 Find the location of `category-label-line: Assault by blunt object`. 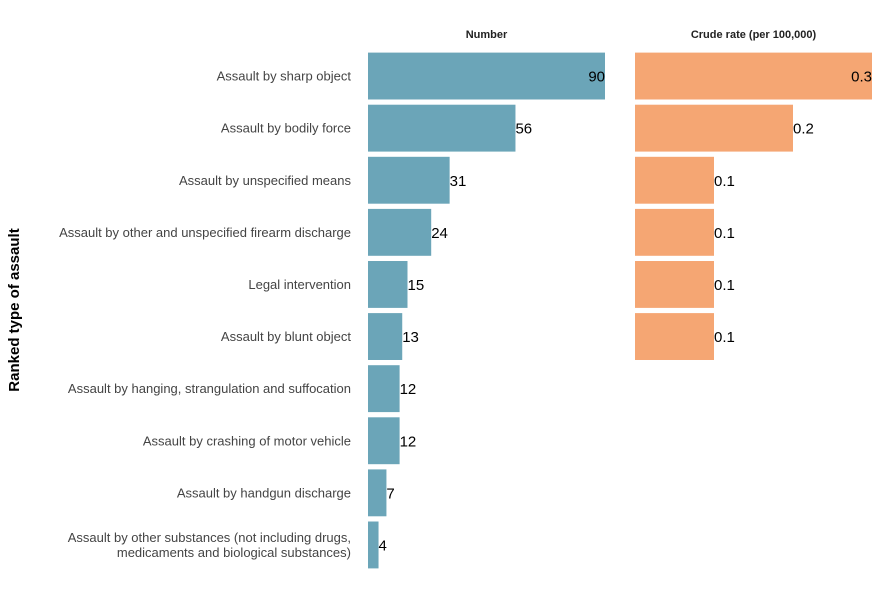

category-label-line: Assault by blunt object is located at coordinates (286, 336).